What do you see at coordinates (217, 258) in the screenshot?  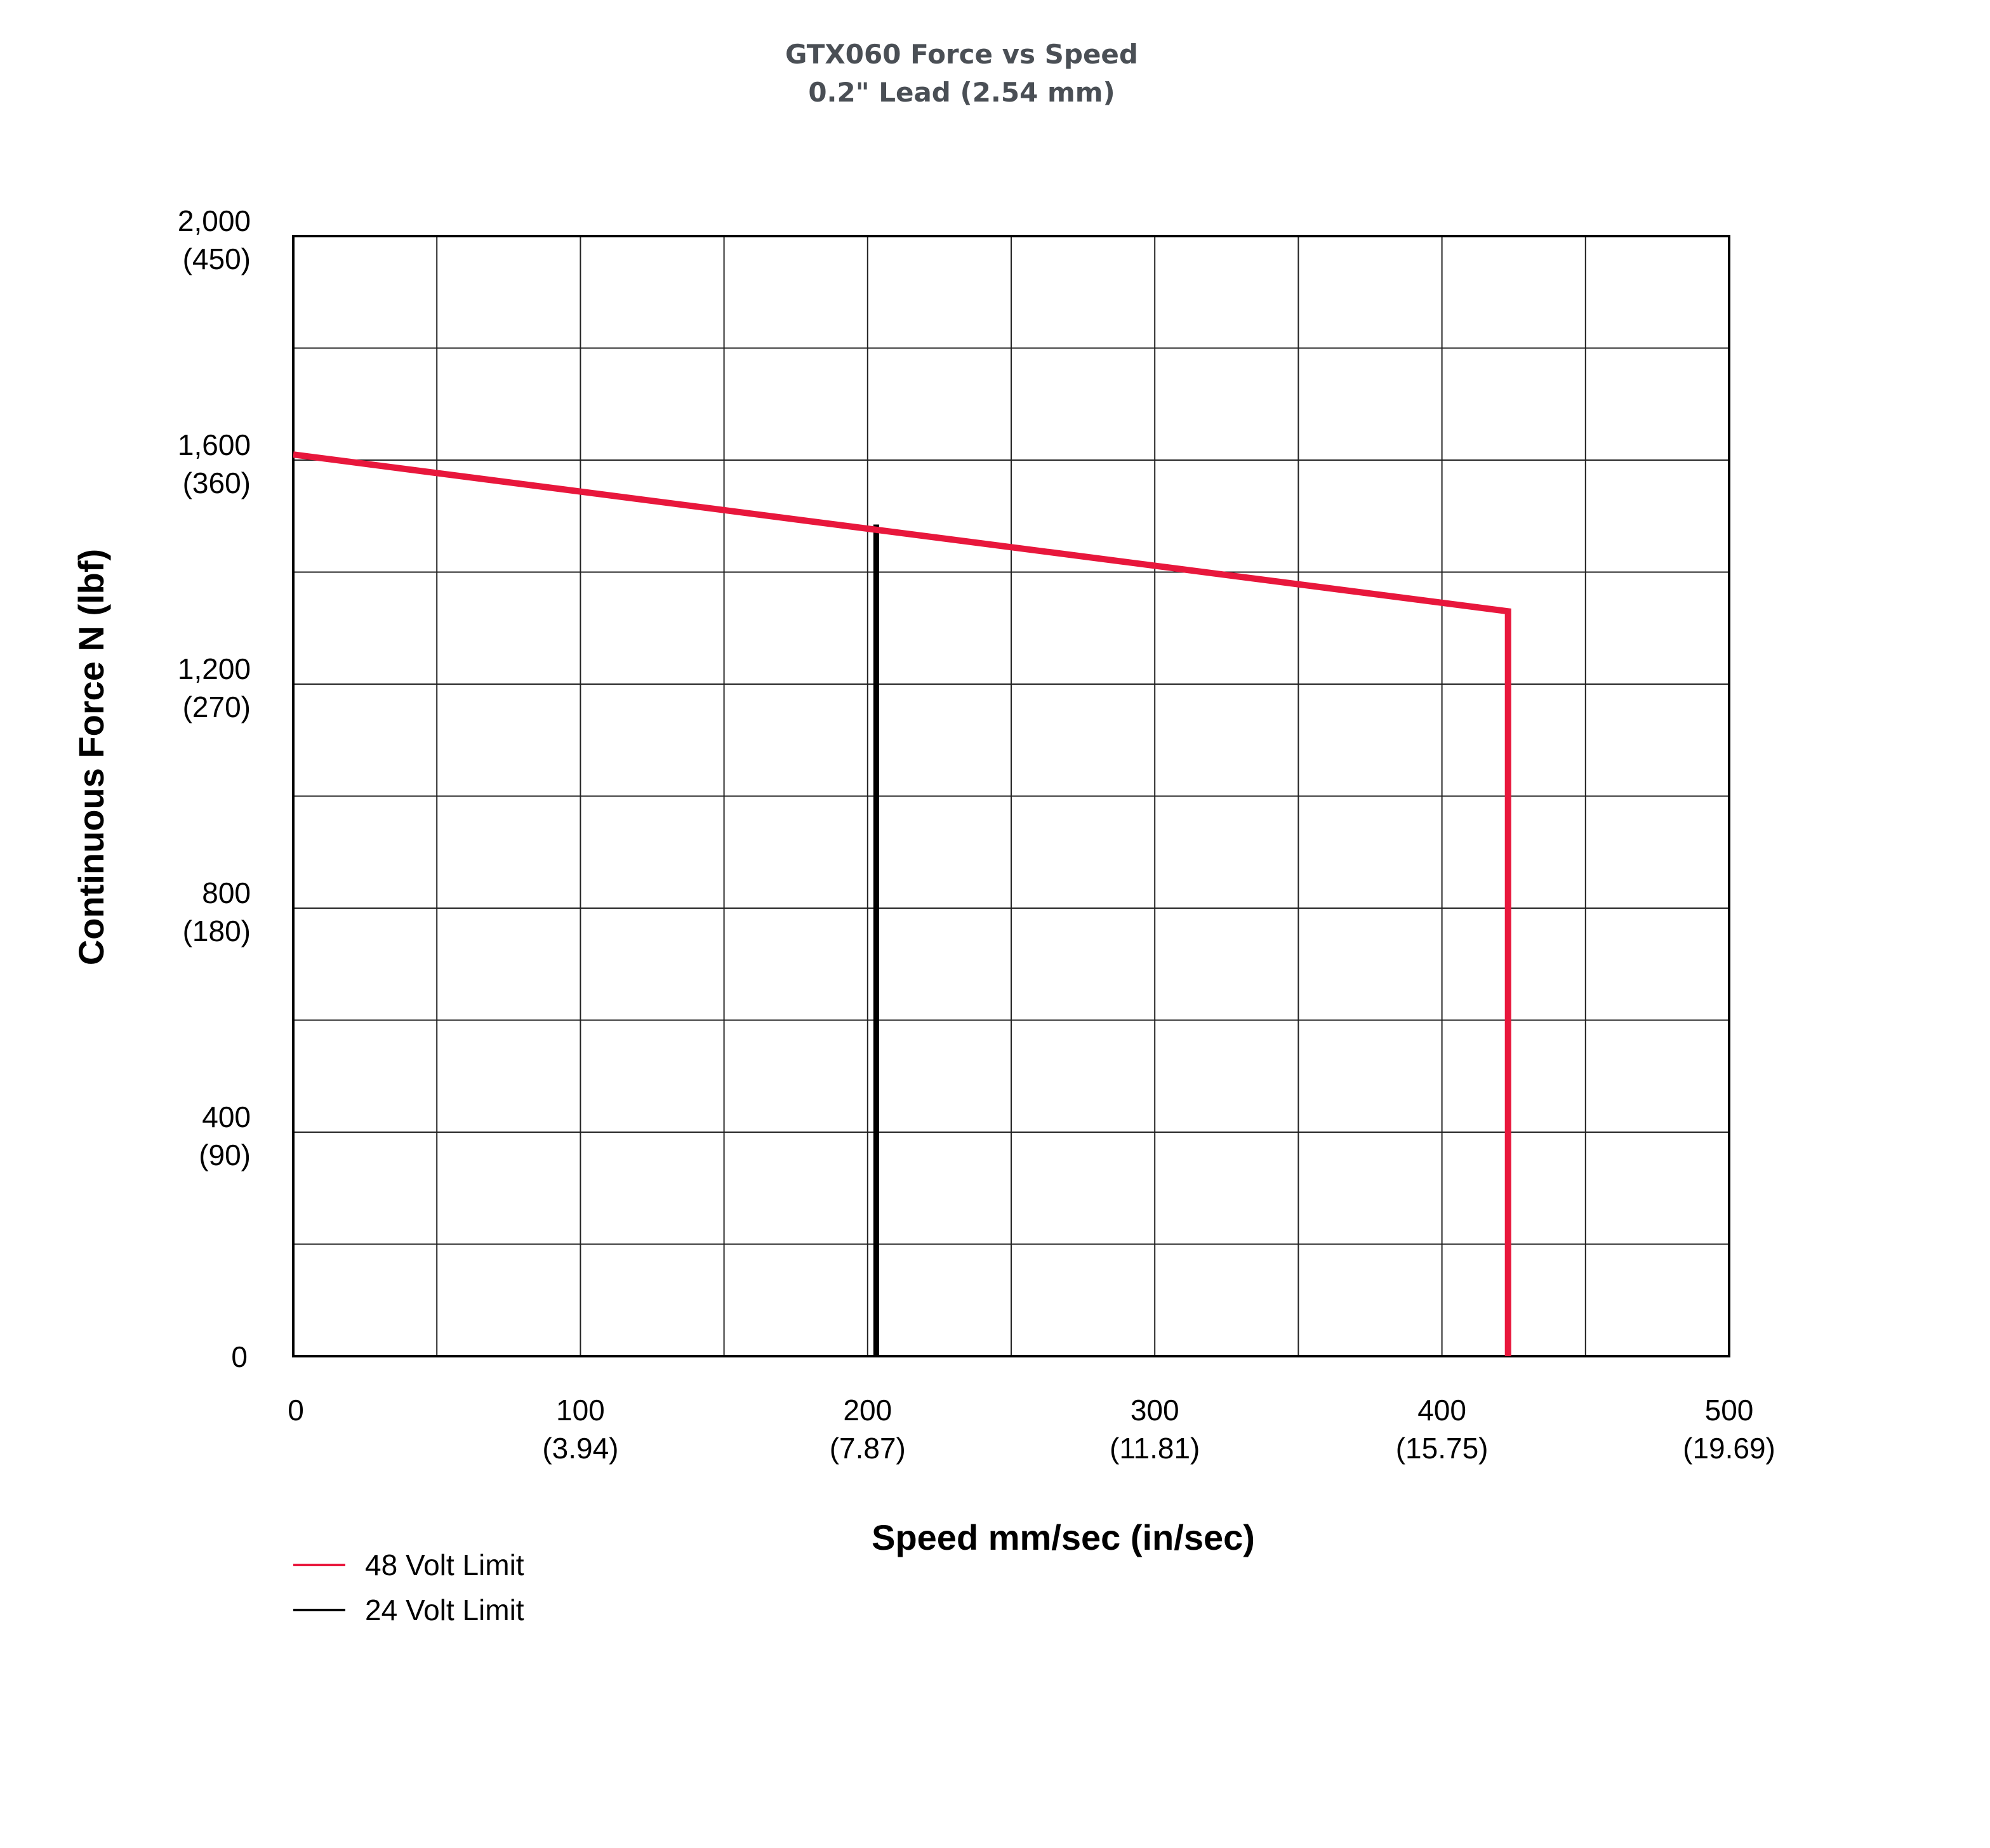 I see `y-tick-sublabel: (450)` at bounding box center [217, 258].